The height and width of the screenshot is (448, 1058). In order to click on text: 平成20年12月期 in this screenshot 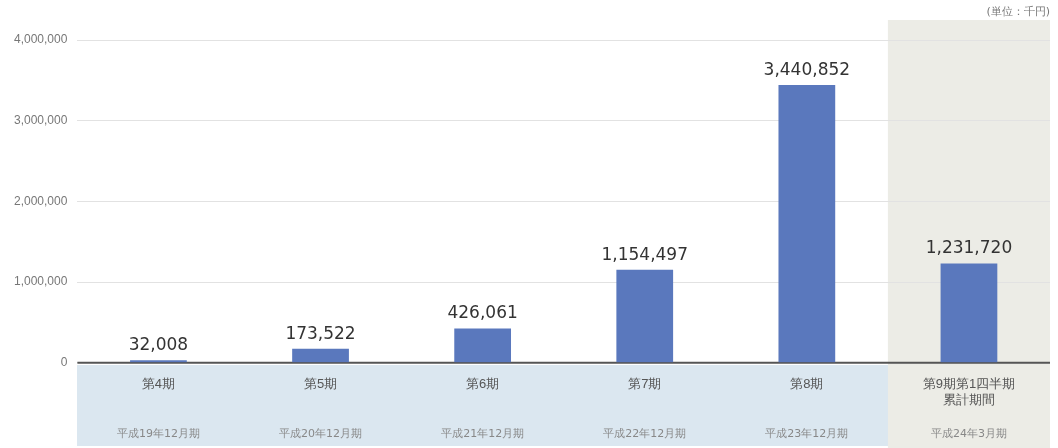, I will do `click(321, 434)`.